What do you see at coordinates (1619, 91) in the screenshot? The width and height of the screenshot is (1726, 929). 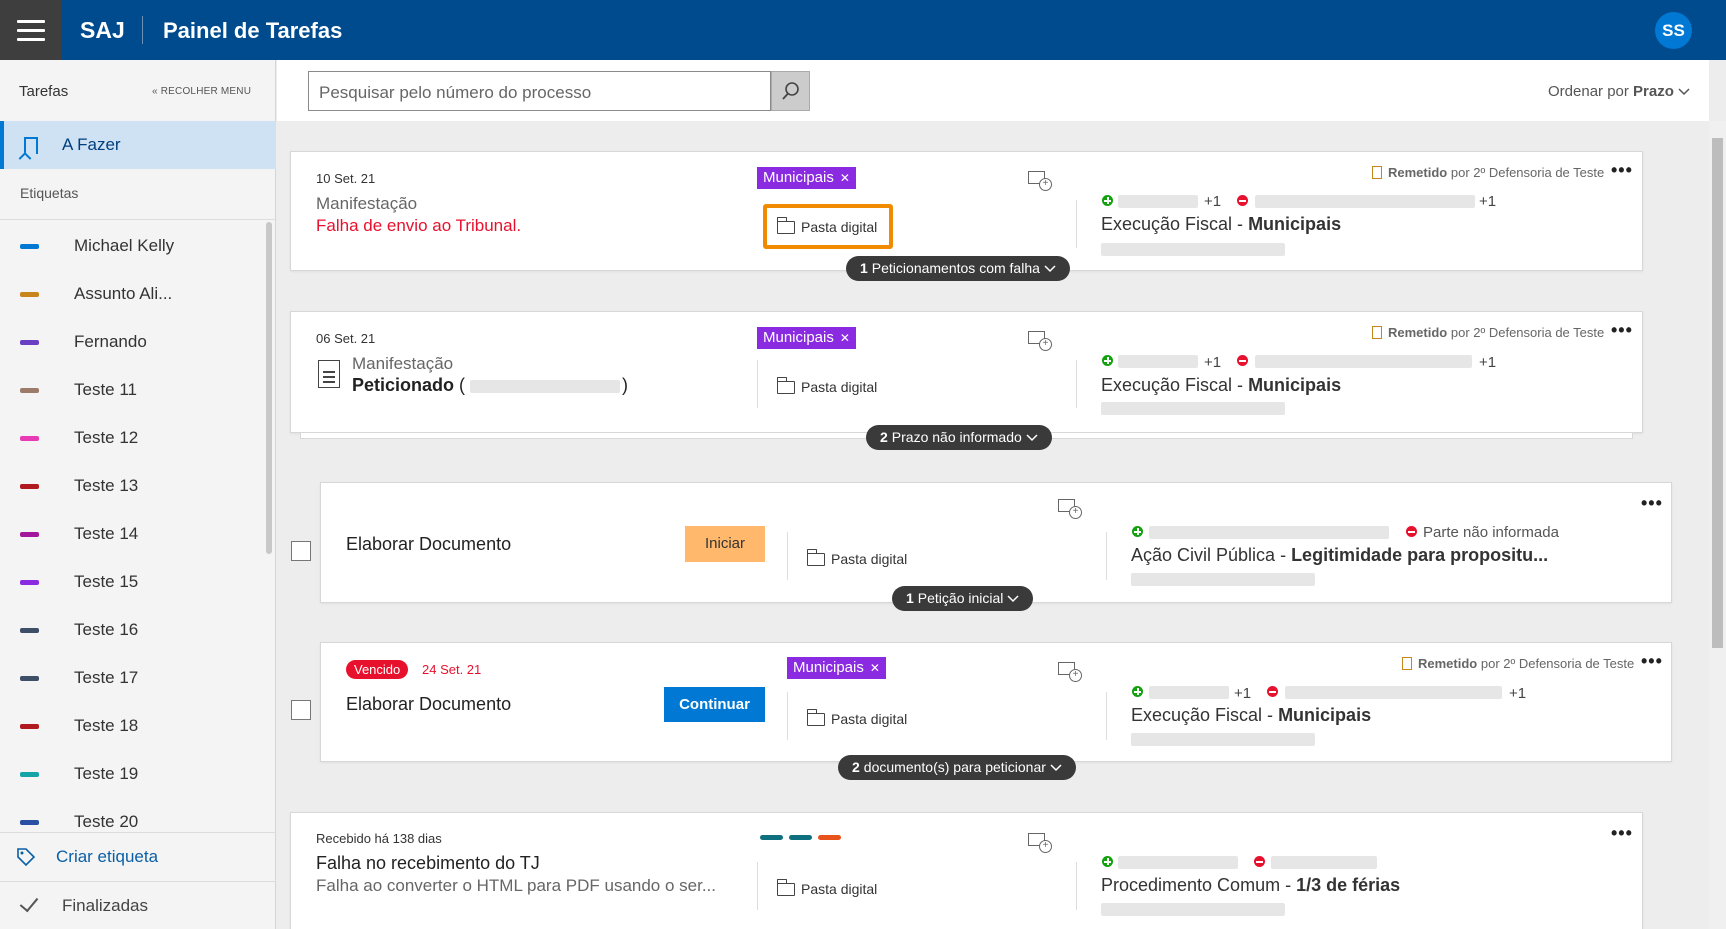 I see `sort-dropdown: Ordenar por Prazo` at bounding box center [1619, 91].